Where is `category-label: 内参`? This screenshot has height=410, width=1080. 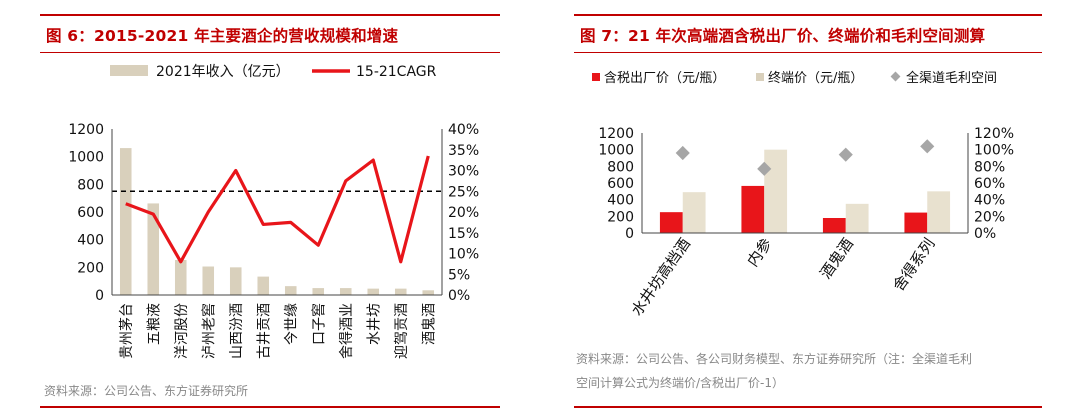 category-label: 内参 is located at coordinates (760, 252).